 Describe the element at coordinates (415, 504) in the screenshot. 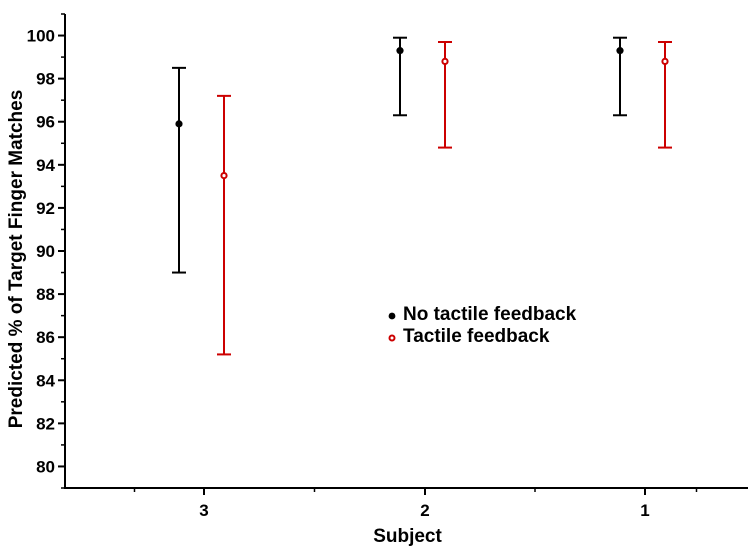

I see `x-axis-ticks: 3 2 1` at that location.